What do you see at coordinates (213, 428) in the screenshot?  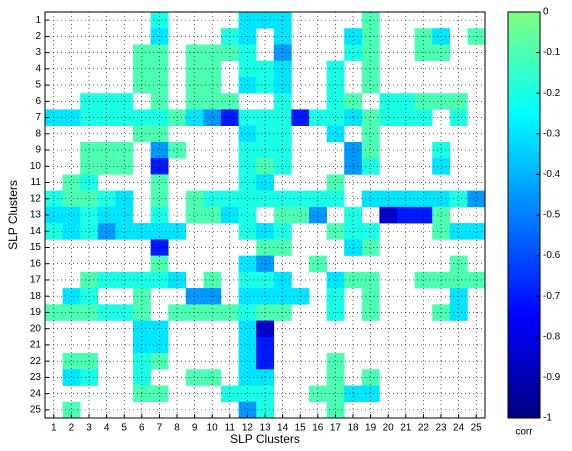 I see `x-tick-label: 10` at bounding box center [213, 428].